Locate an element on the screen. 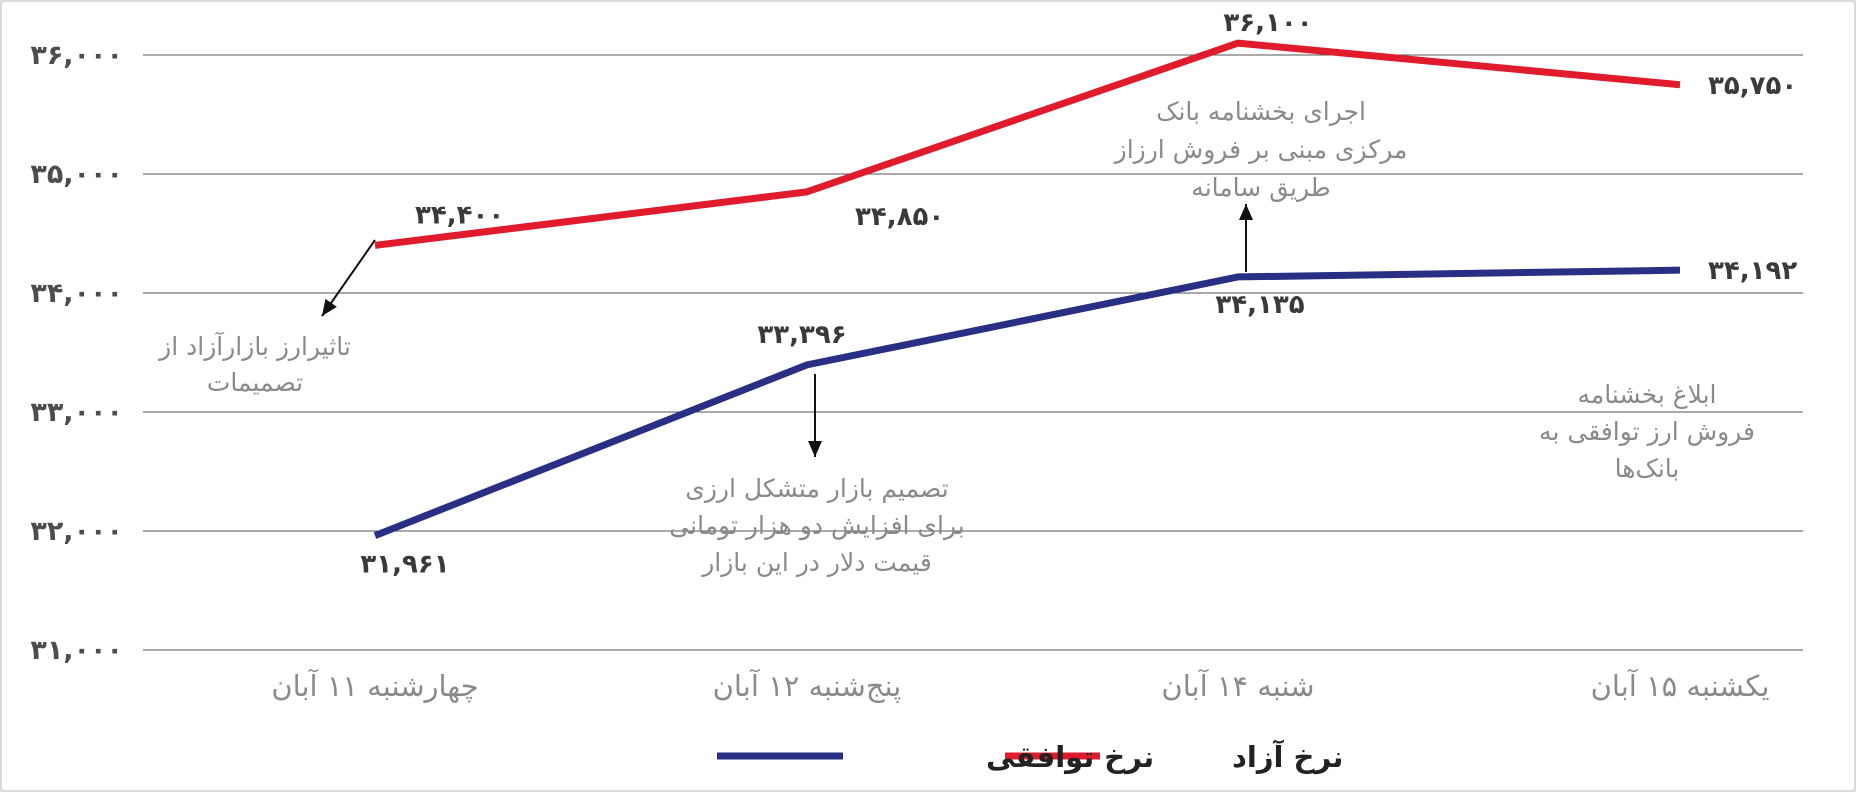 This screenshot has height=792, width=1856. y-tick-label: ۳۵,۰۰۰ is located at coordinates (76, 174).